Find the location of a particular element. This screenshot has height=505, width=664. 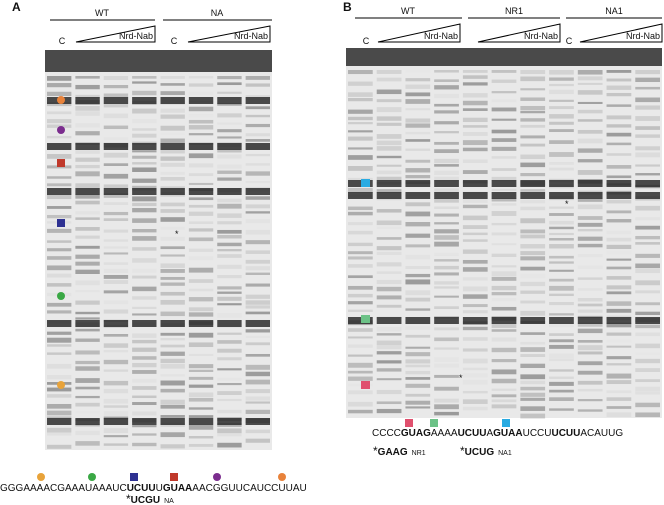

gradient-label: Nrd-Nab is located at coordinates (136, 36).